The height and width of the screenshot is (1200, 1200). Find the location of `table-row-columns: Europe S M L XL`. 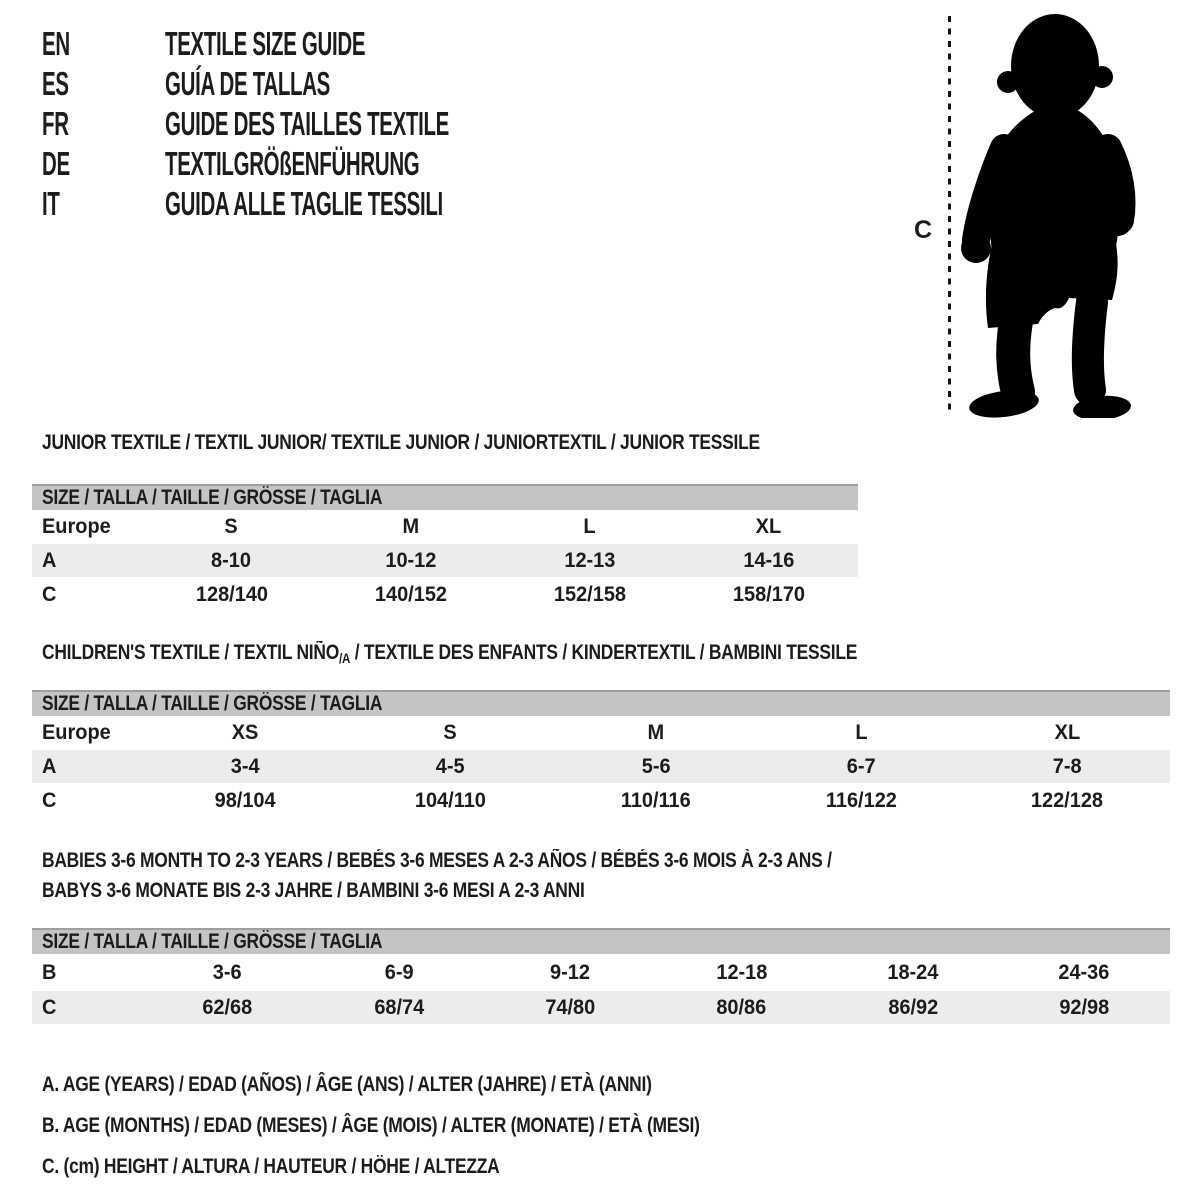

table-row-columns: Europe S M L XL is located at coordinates (445, 527).